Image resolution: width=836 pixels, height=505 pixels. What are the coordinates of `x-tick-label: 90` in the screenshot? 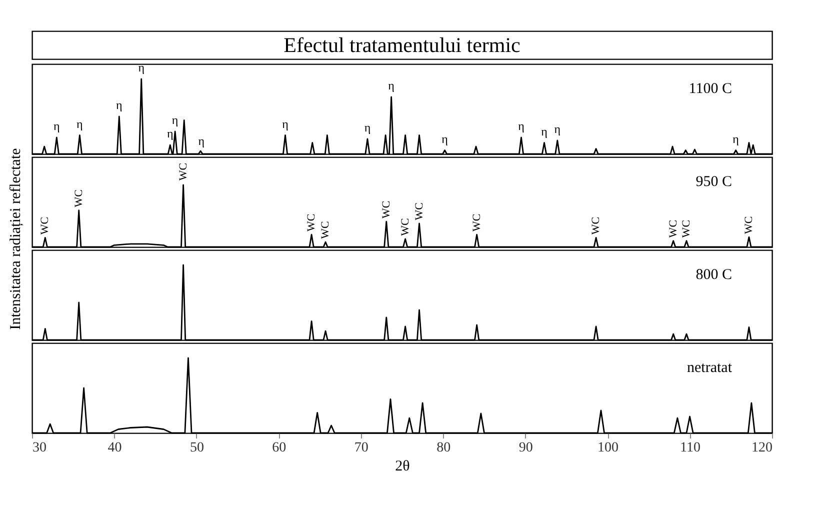 It's located at (525, 448).